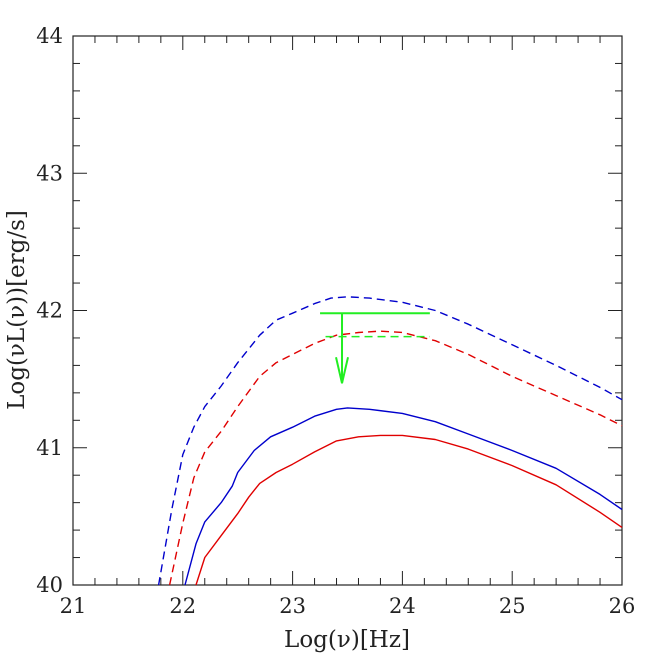 The image size is (656, 656). I want to click on limit-arrow-head, so click(342, 370).